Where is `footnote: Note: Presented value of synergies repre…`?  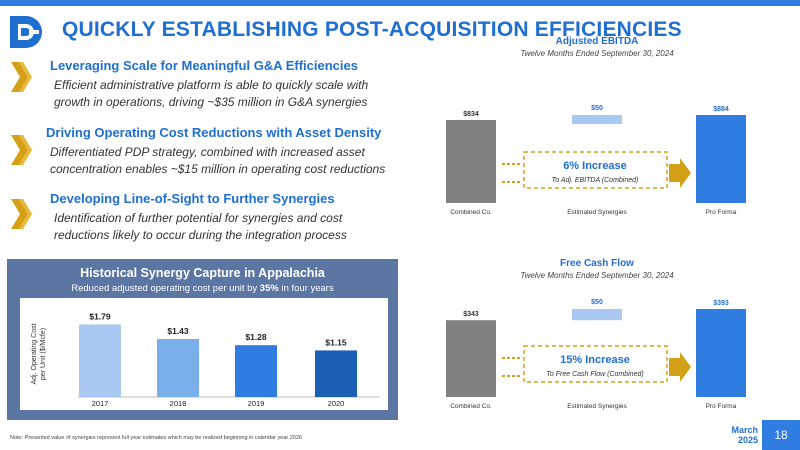 footnote: Note: Presented value of synergies repre… is located at coordinates (156, 438).